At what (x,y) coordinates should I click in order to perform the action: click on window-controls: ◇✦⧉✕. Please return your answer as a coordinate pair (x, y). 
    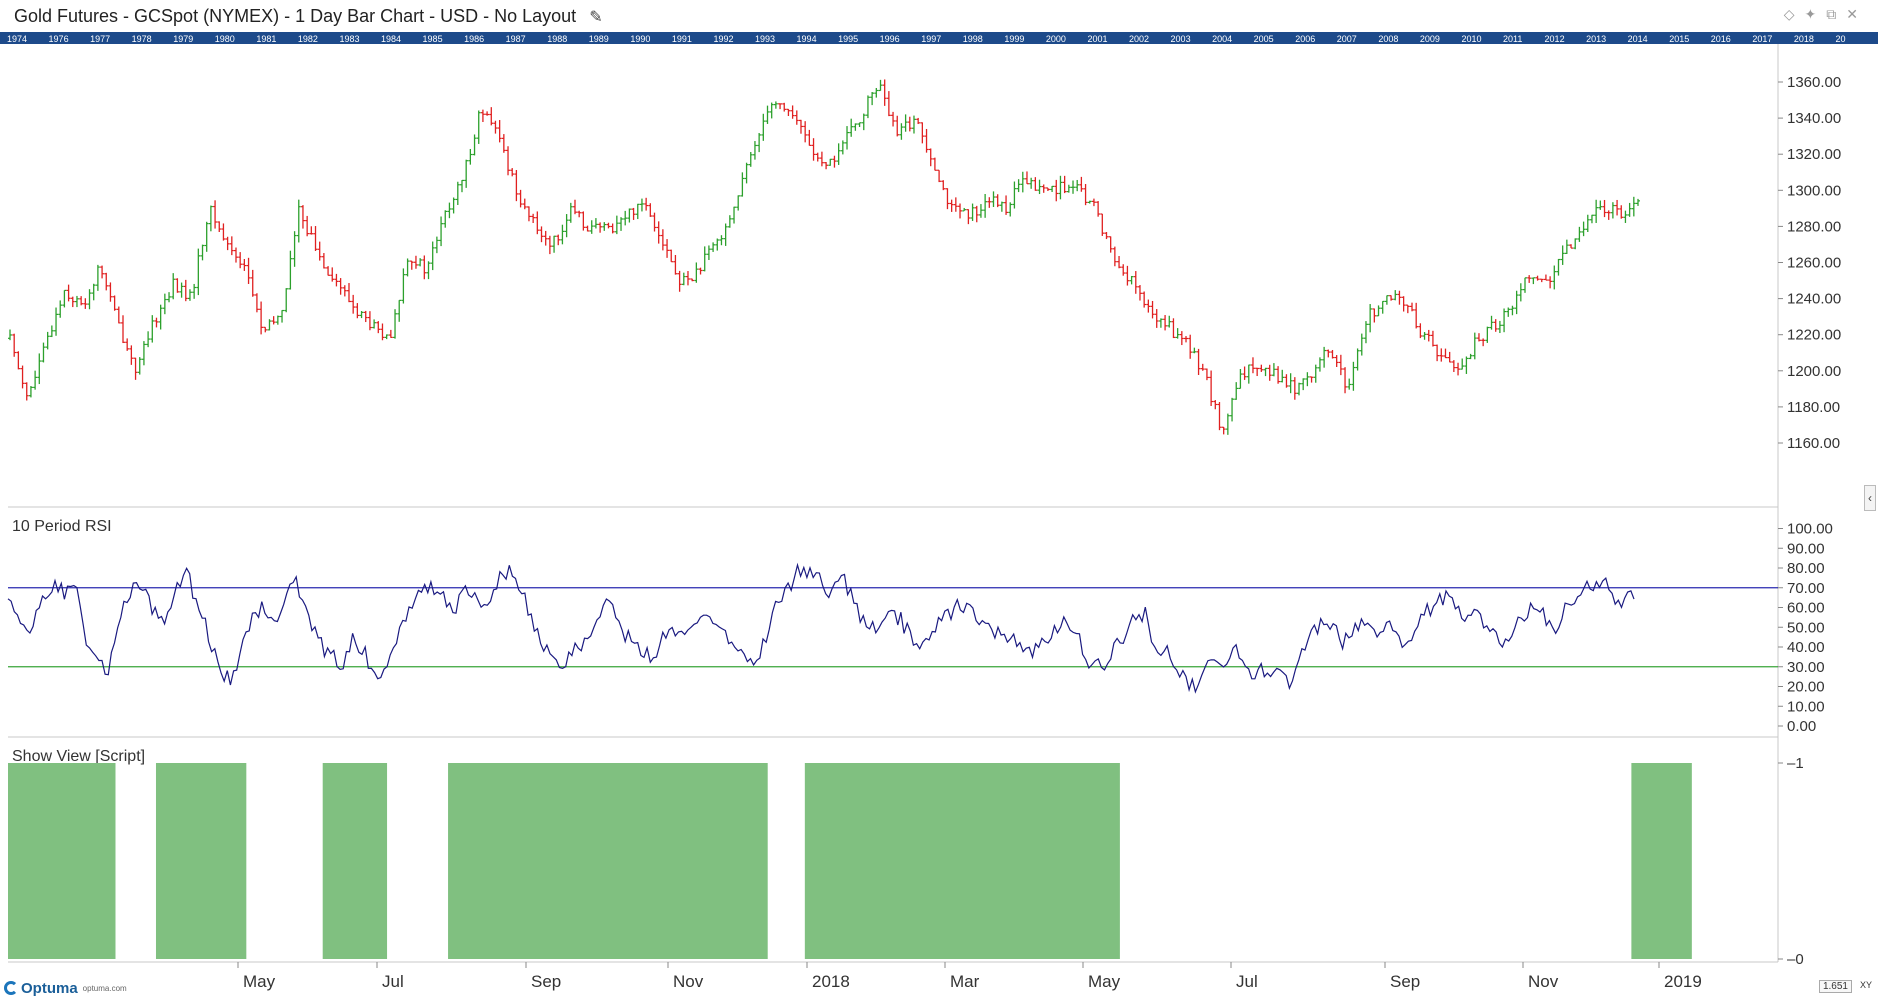
    Looking at the image, I should click on (1826, 14).